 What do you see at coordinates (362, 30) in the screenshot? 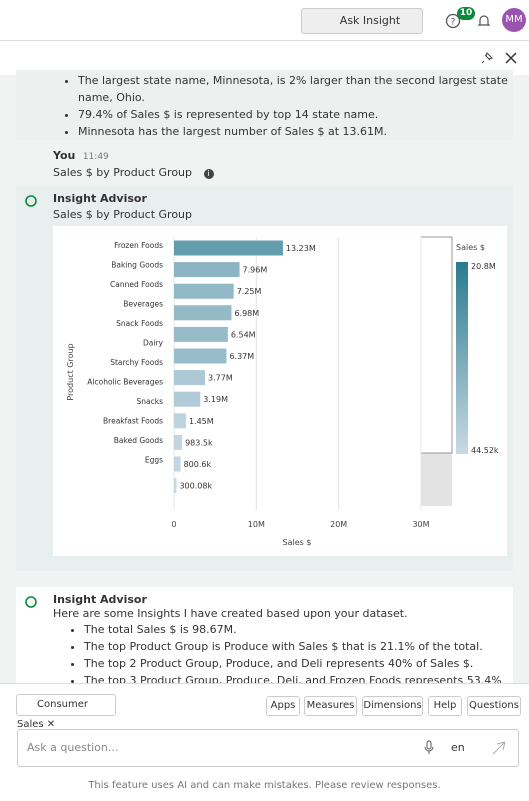
I see `ask-insight-button: Ask Insight Advisor` at bounding box center [362, 30].